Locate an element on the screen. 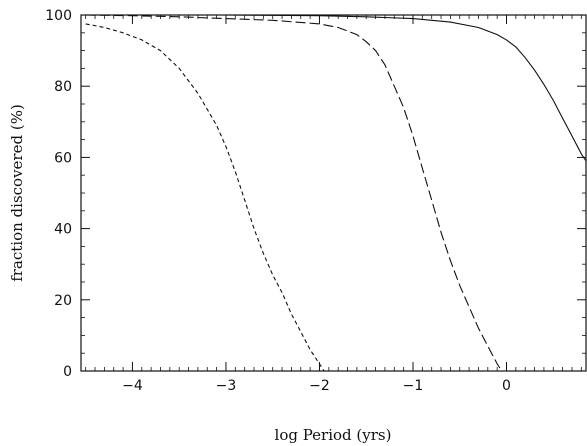 The image size is (587, 446). y-tick-label: 100 is located at coordinates (58, 16).